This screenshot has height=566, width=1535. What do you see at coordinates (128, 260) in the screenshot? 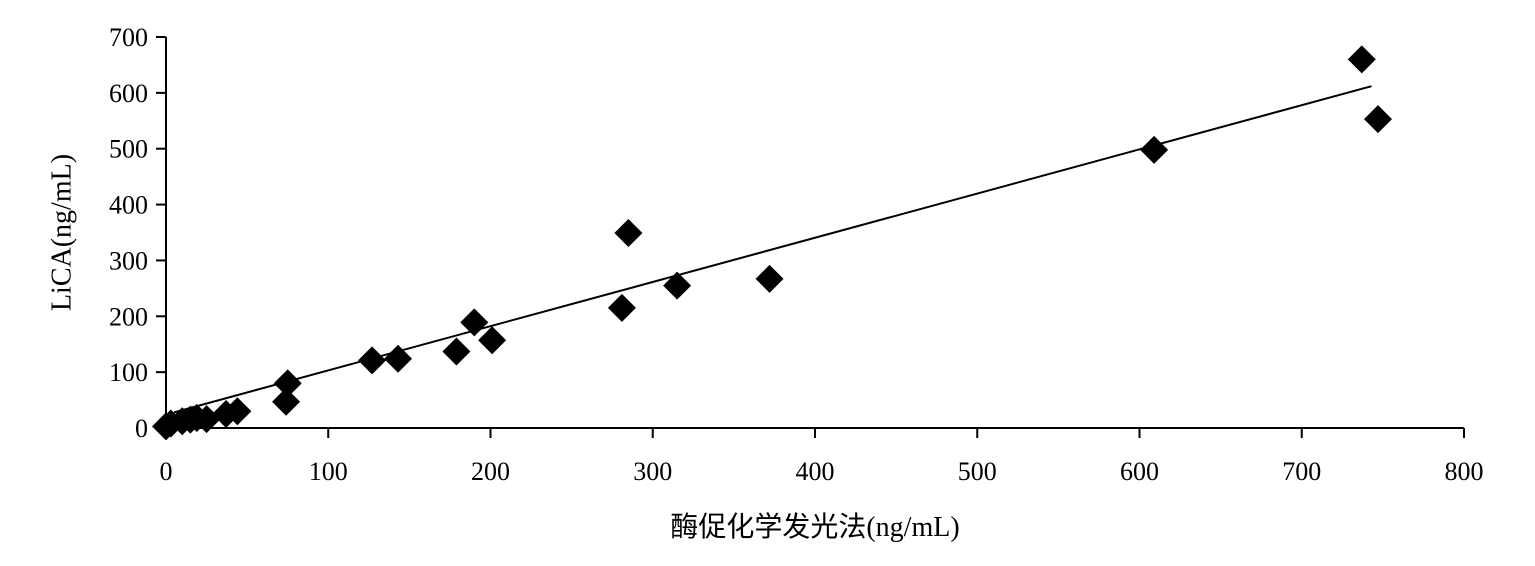
I see `y-tick-label: 300` at bounding box center [128, 260].